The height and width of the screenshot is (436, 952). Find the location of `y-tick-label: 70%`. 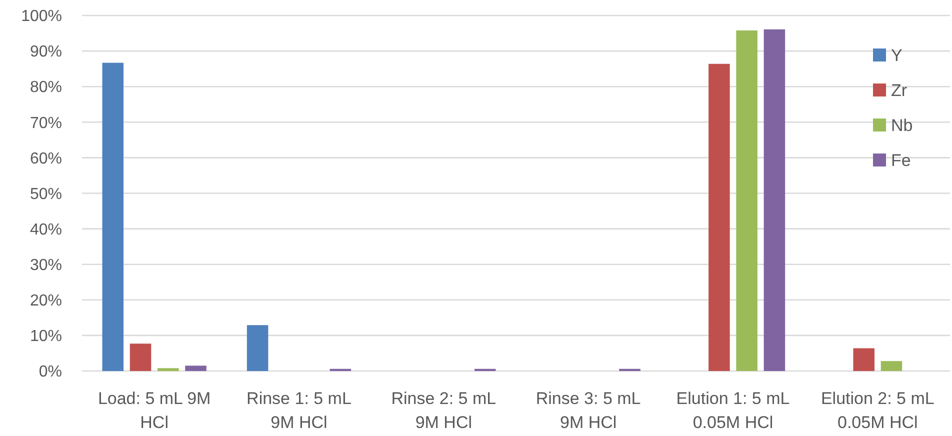

y-tick-label: 70% is located at coordinates (46, 123).